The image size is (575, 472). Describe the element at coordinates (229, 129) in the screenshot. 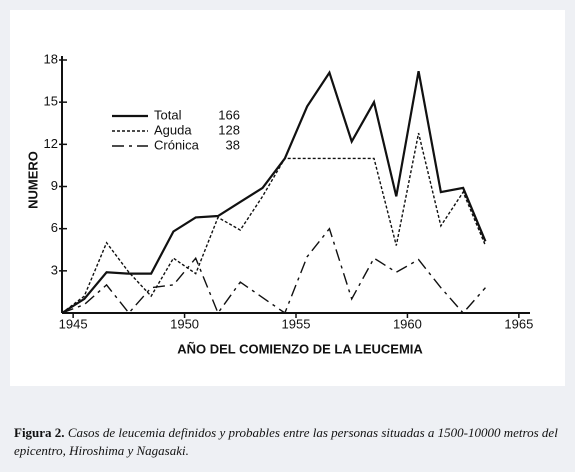

I see `legend-count: 128` at that location.